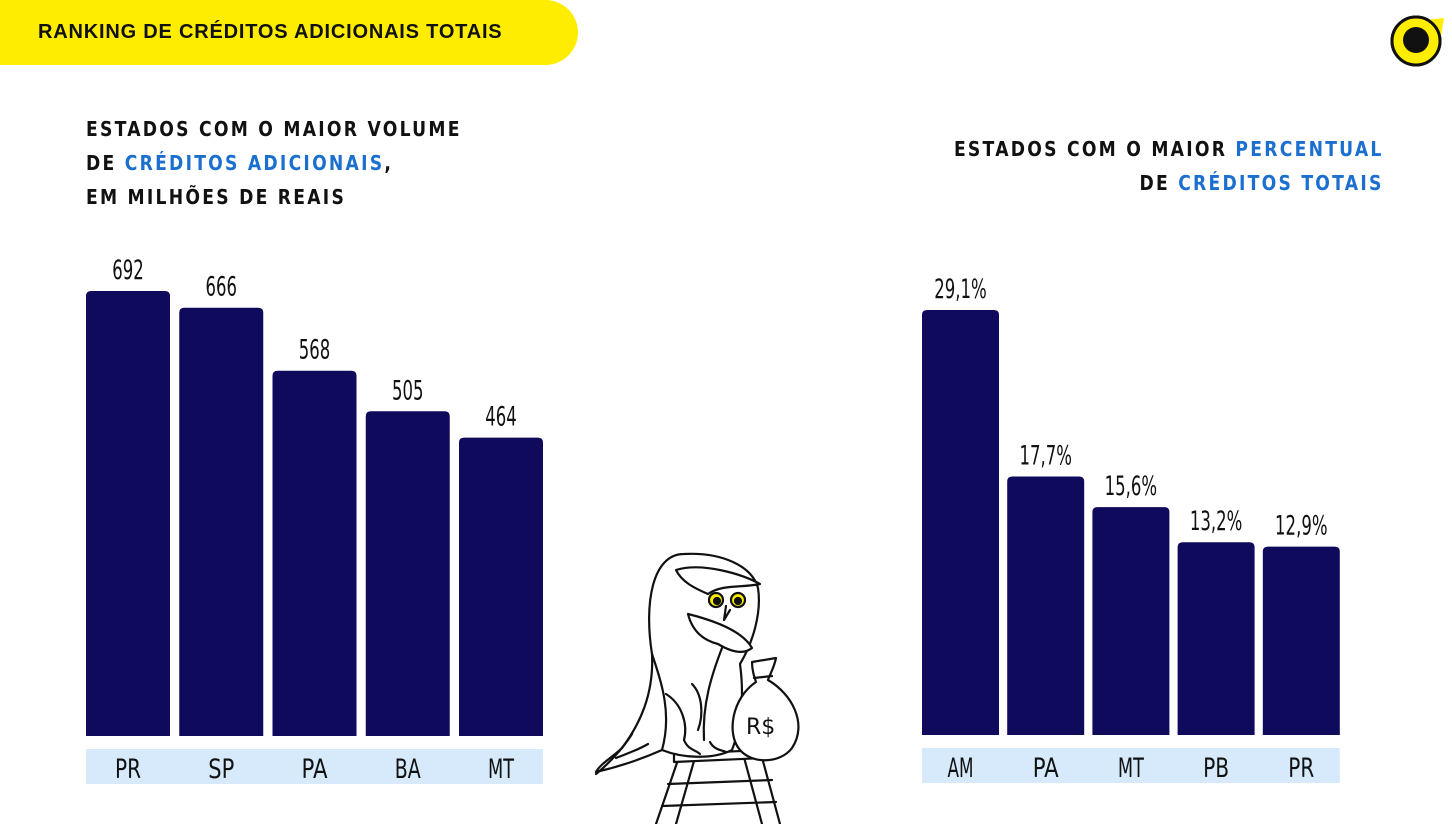  What do you see at coordinates (315, 350) in the screenshot?
I see `value-label: 568` at bounding box center [315, 350].